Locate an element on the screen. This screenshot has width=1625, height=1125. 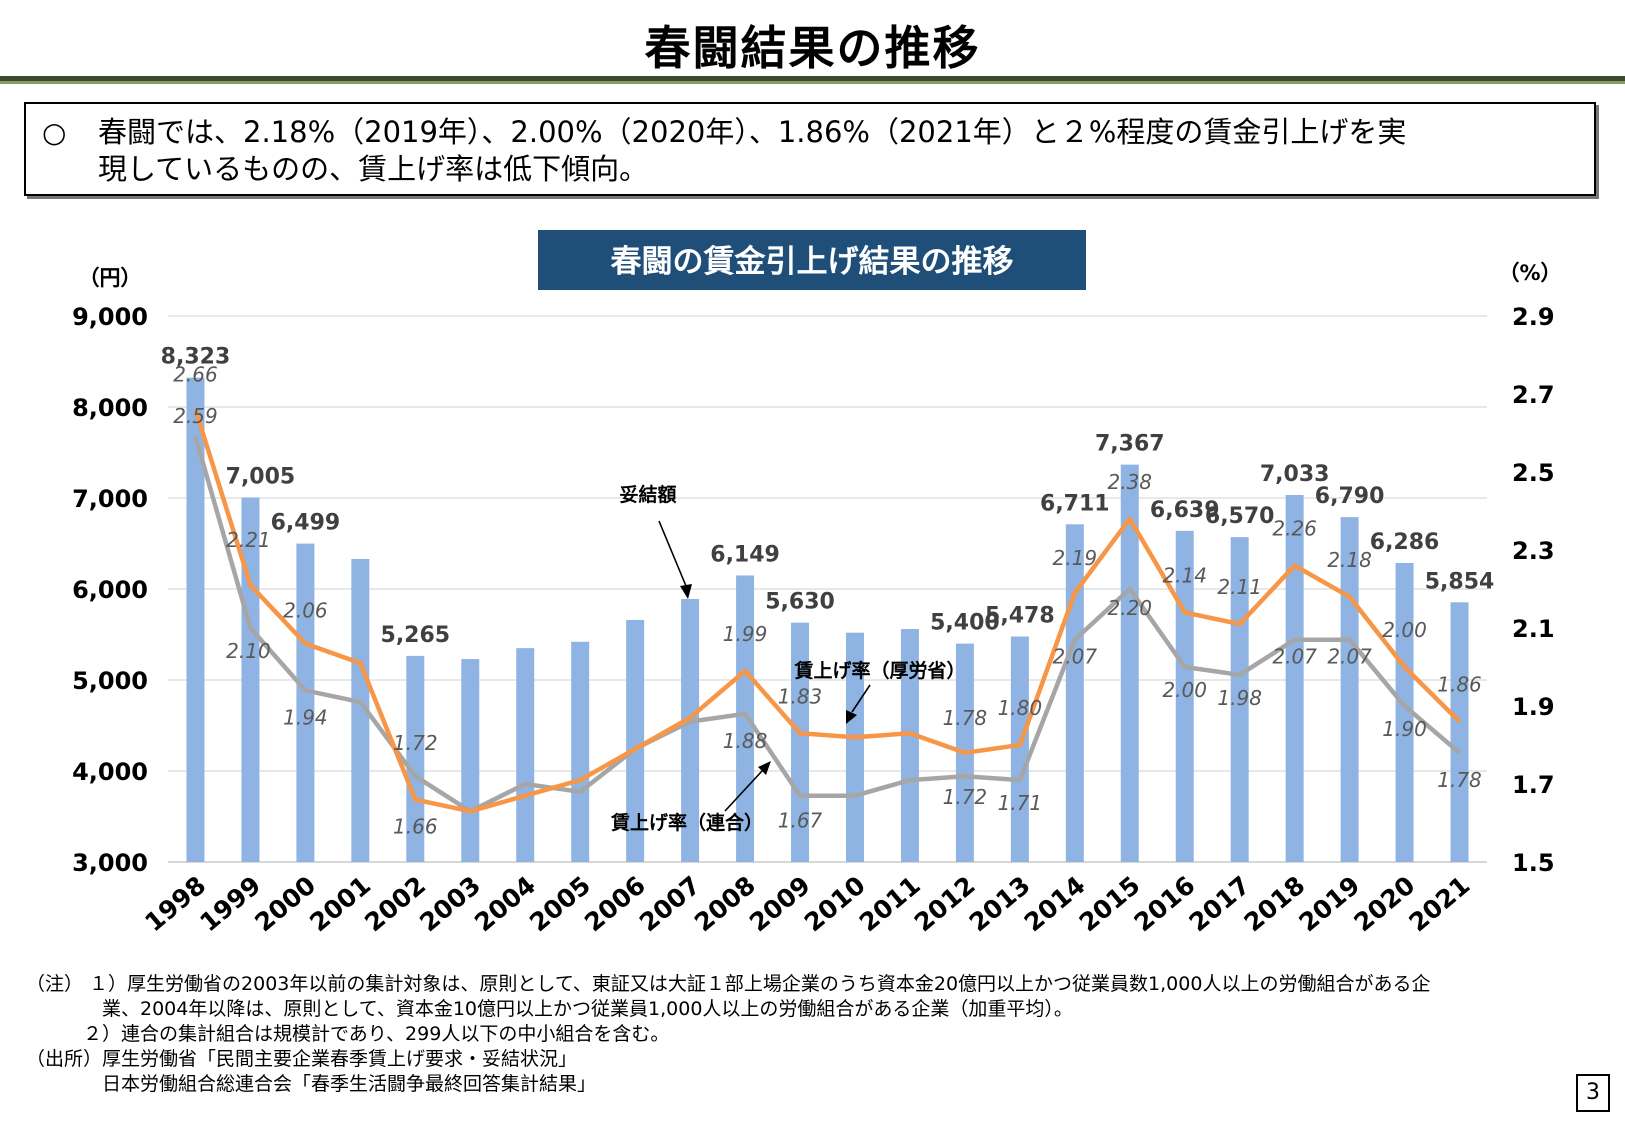
x-tick-label: 2001 is located at coordinates (340, 903).